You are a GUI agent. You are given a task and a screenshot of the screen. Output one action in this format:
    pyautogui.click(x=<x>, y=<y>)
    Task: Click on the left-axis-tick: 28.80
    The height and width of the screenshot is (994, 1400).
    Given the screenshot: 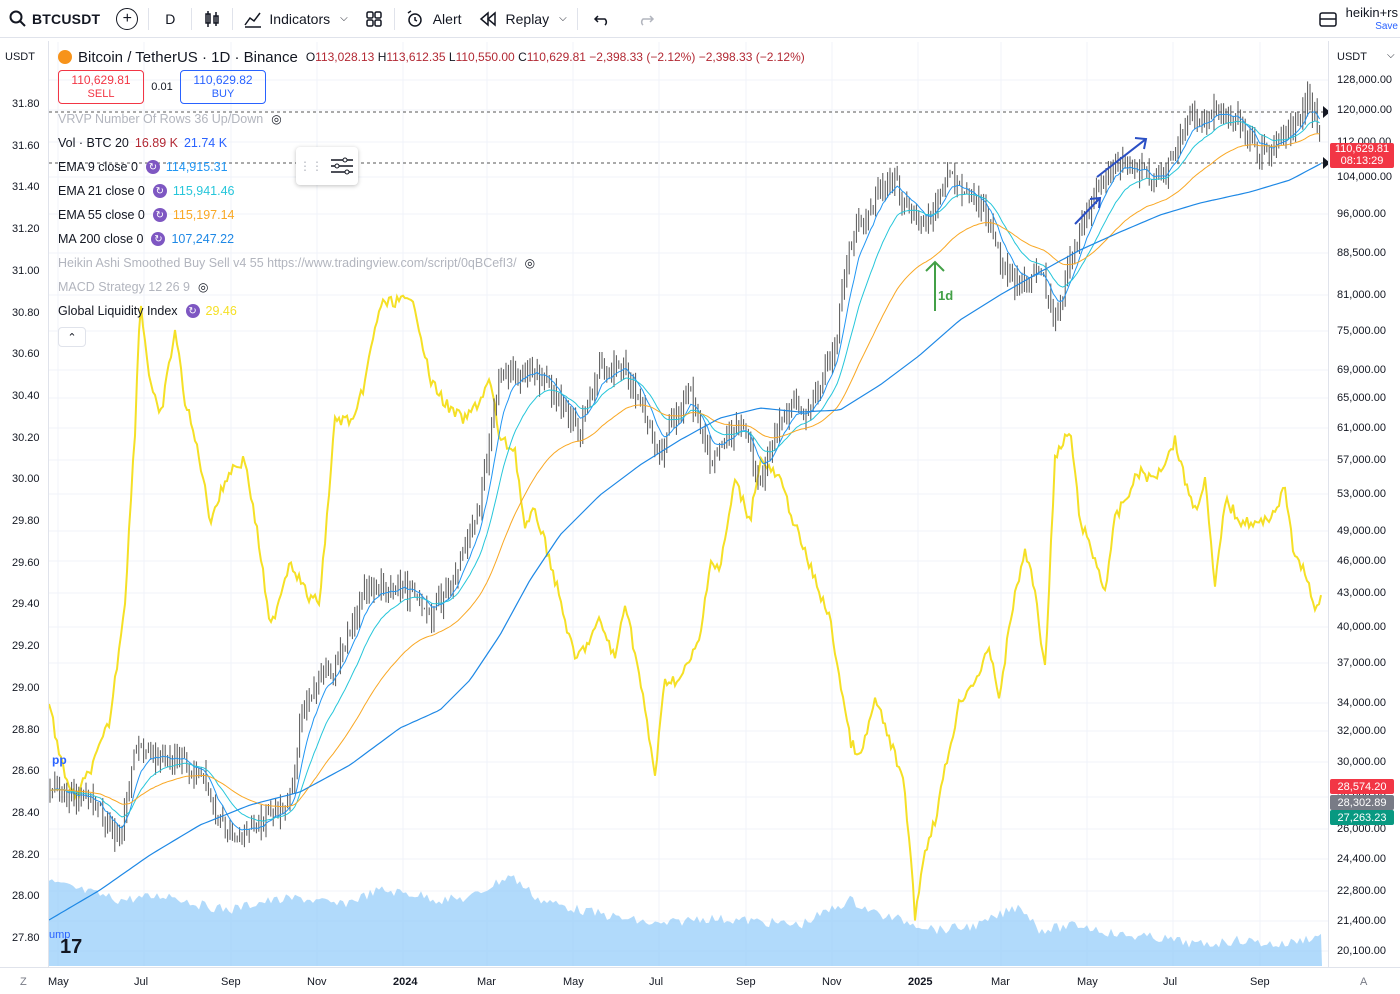 What is the action you would take?
    pyautogui.click(x=26, y=729)
    